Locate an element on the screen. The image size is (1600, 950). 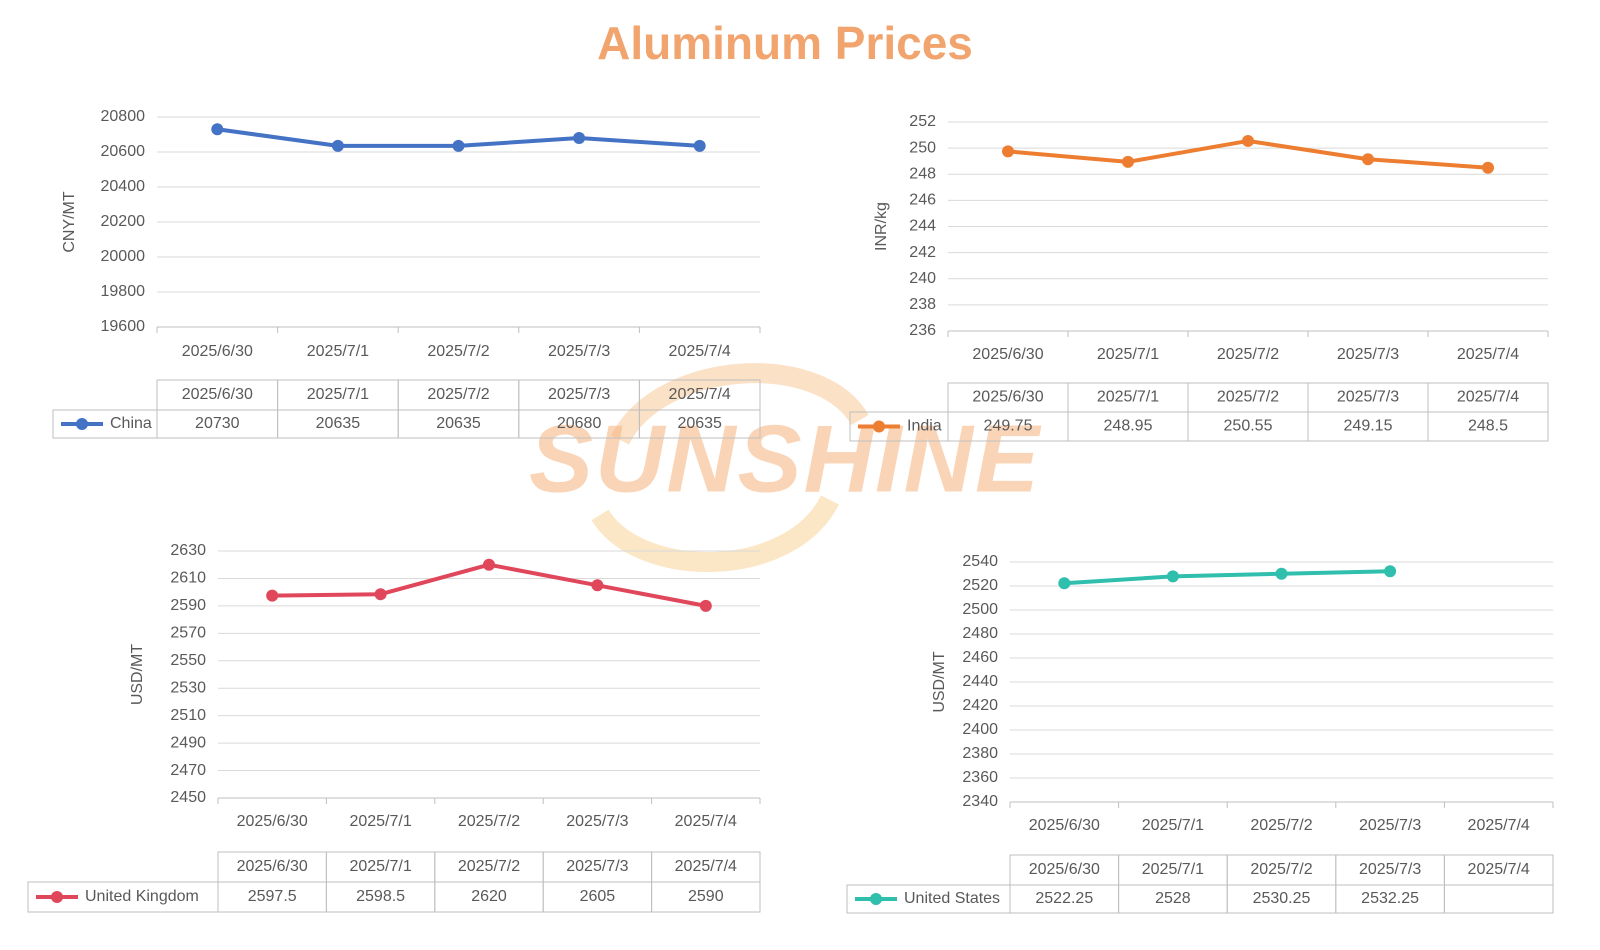
table-value: 2590 is located at coordinates (706, 896).